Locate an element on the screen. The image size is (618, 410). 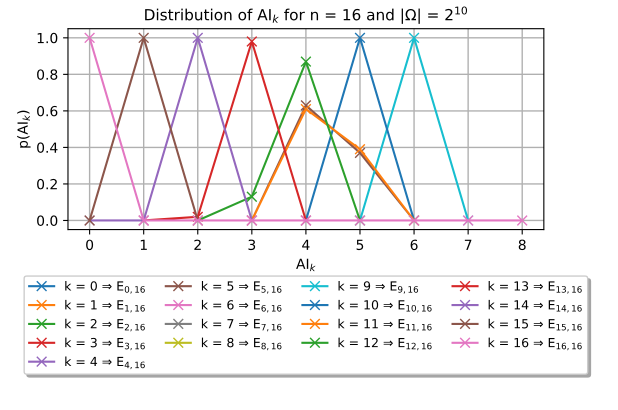
y-tick-label: 0.8 is located at coordinates (47, 74).